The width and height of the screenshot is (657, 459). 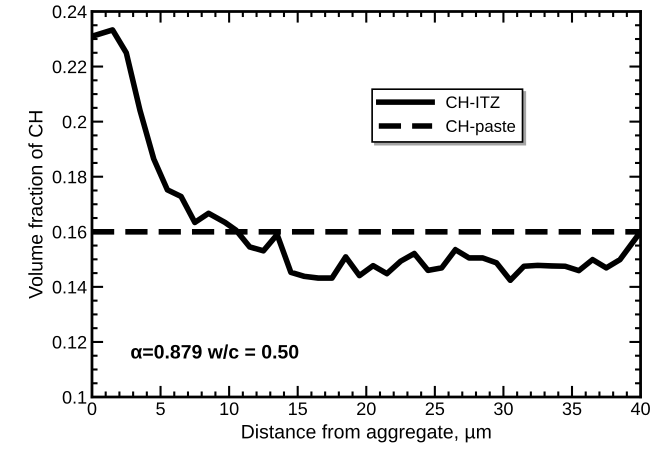 I want to click on x-tick-label: 30, so click(x=503, y=409).